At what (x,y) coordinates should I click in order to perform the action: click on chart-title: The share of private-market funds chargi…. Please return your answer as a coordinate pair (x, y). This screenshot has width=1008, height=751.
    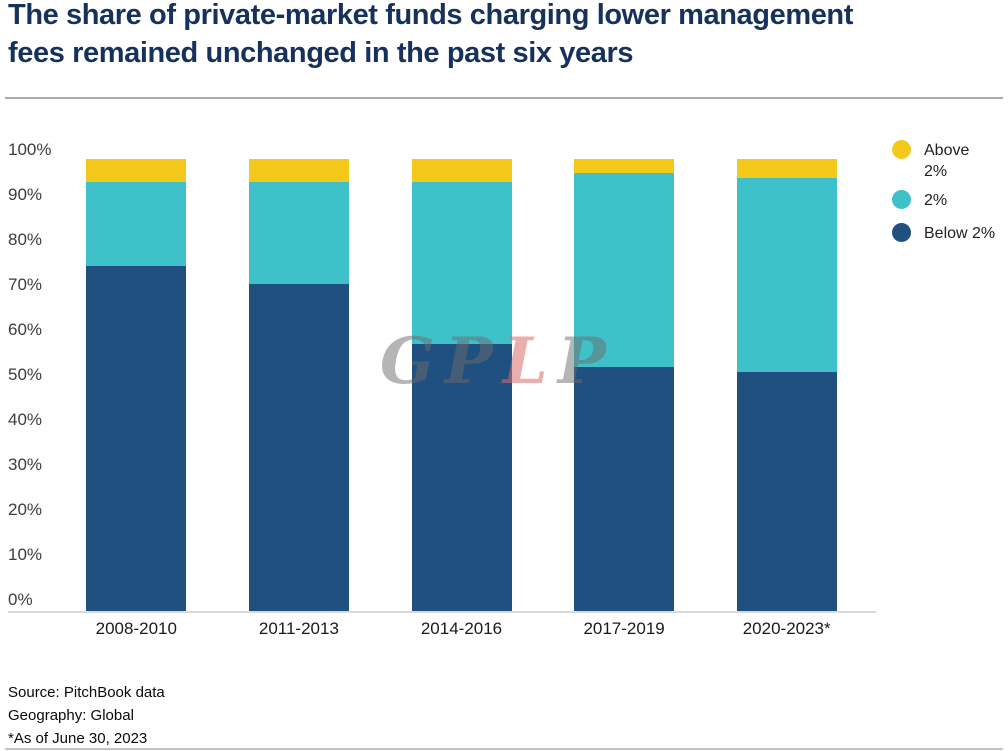
    Looking at the image, I should click on (430, 36).